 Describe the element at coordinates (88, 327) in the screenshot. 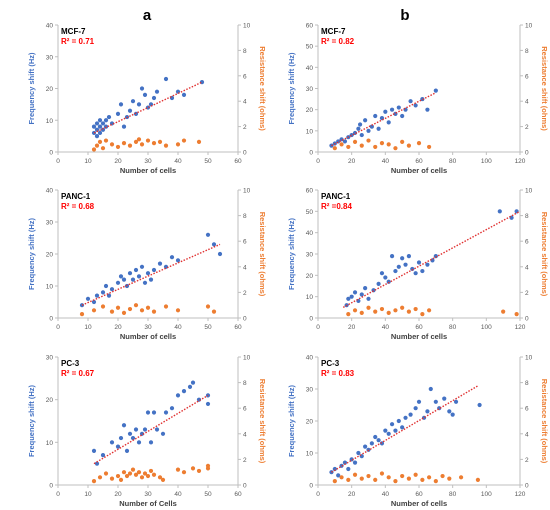

I see `x-tick-label: 10` at that location.